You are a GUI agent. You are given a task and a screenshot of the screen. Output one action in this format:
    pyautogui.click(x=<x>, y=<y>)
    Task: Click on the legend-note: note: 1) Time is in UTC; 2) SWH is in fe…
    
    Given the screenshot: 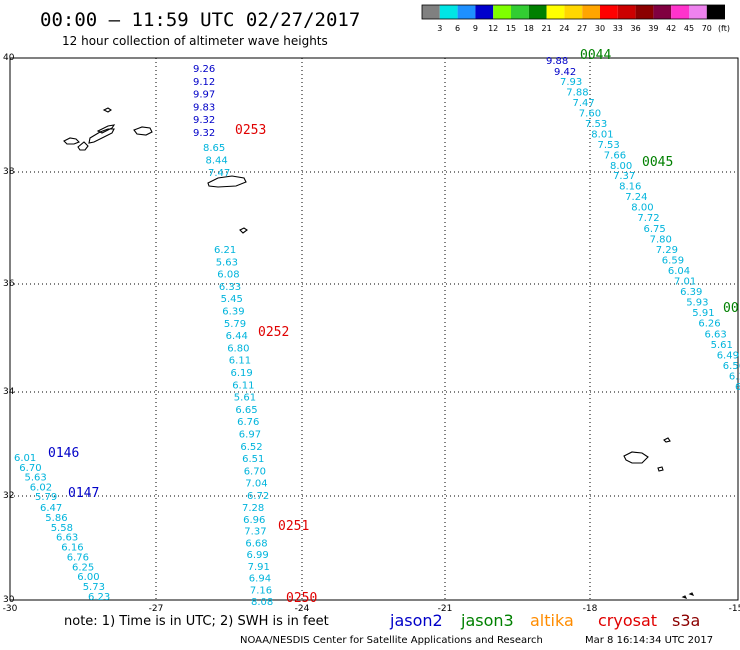 What is the action you would take?
    pyautogui.click(x=196, y=621)
    